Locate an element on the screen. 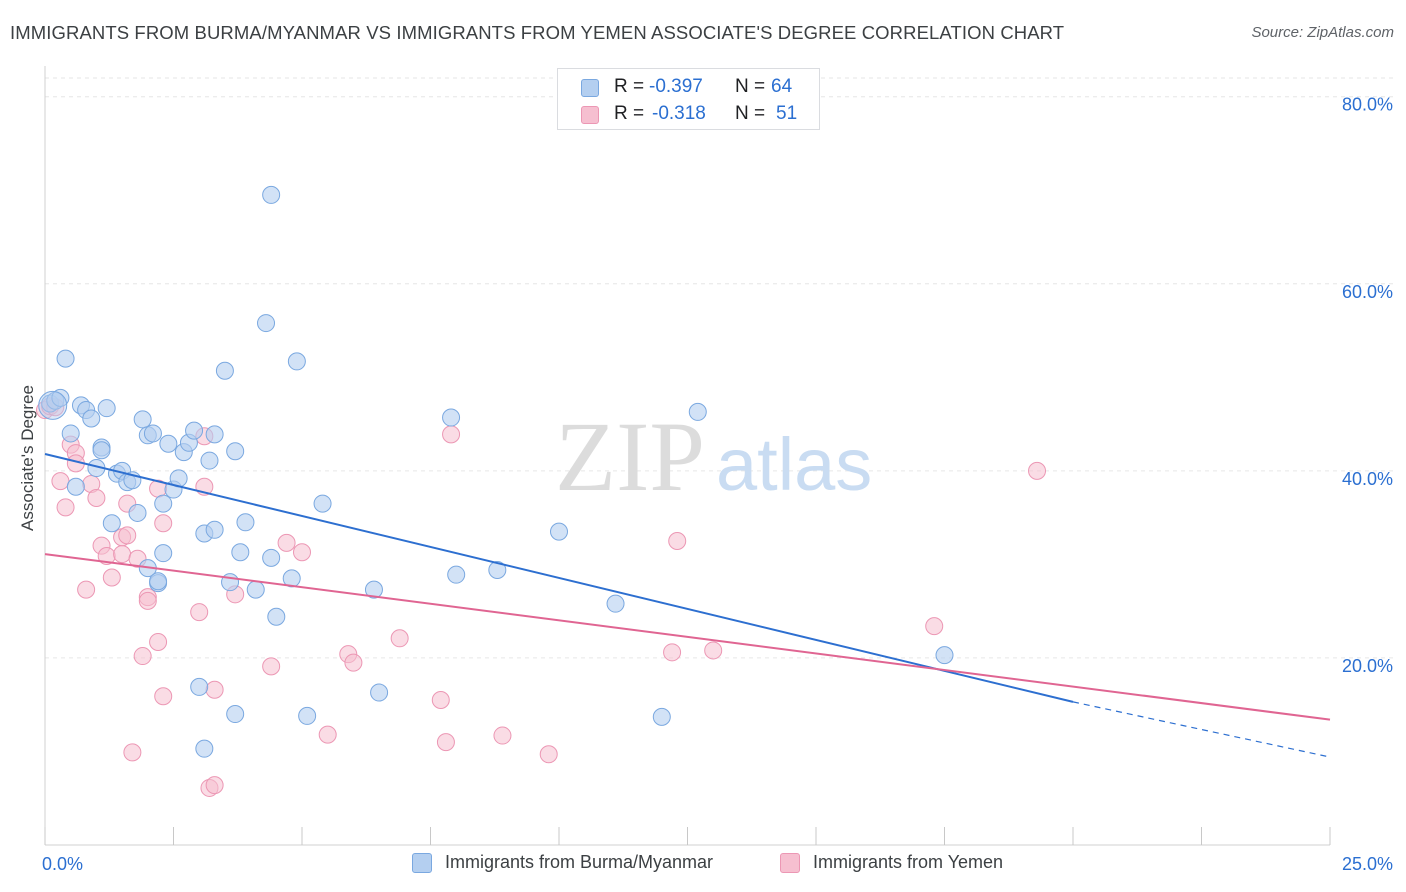  stats-legend-row-burma: R = -0.397 N = 64 is located at coordinates (688, 87).